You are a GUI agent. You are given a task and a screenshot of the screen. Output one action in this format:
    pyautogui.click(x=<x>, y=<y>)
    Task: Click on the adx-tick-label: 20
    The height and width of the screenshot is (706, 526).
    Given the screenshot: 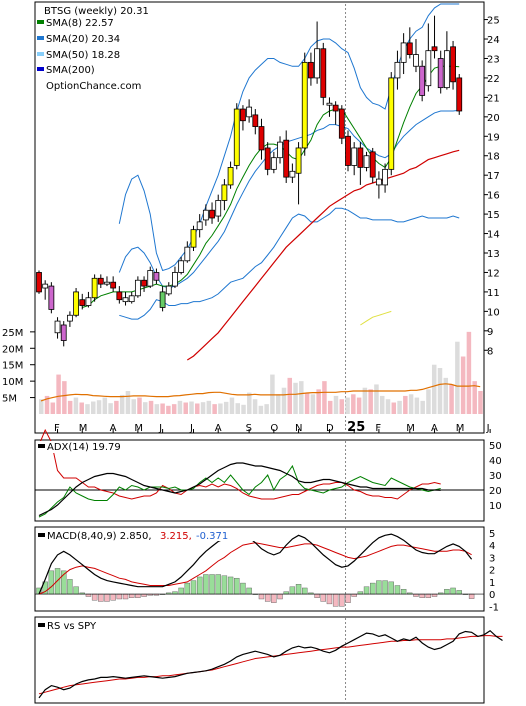 What is the action you would take?
    pyautogui.click(x=495, y=491)
    